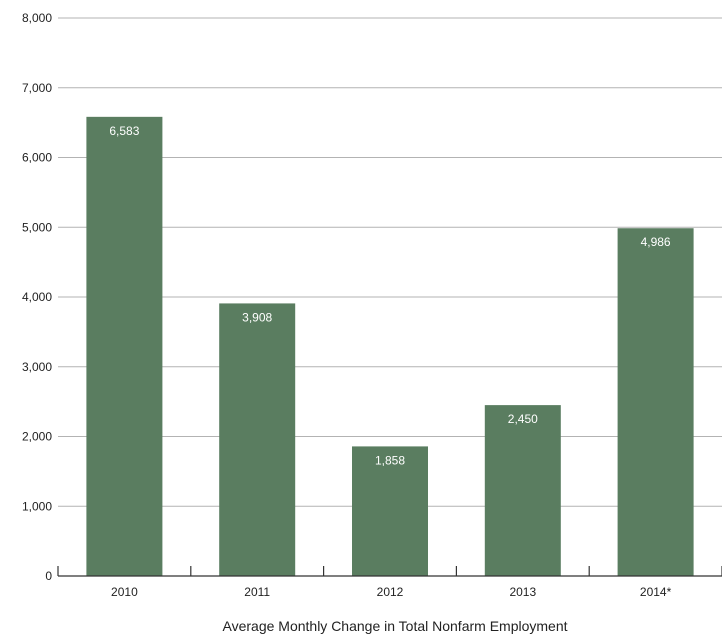 The width and height of the screenshot is (722, 638). I want to click on y-tick-label: 4,000, so click(37, 297).